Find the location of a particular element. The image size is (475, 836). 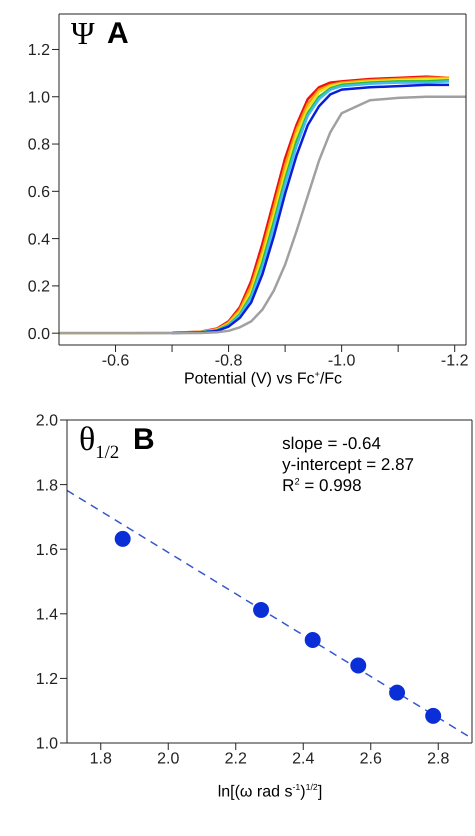

x-tick-label: 2.4 is located at coordinates (303, 759).